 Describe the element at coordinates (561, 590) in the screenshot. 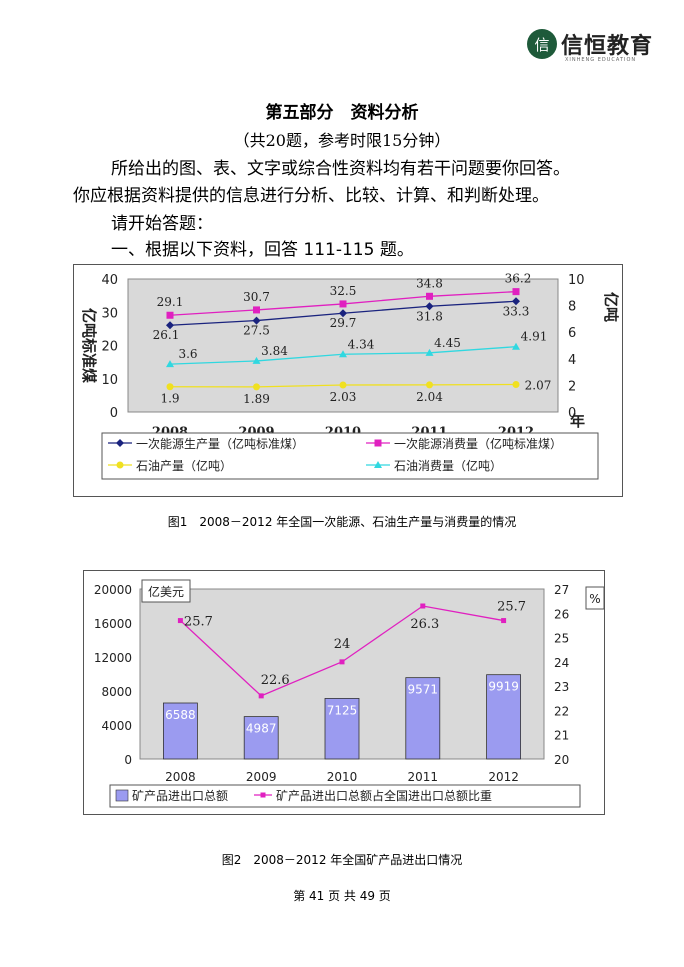

I see `right-axis-tick-label: 27` at that location.